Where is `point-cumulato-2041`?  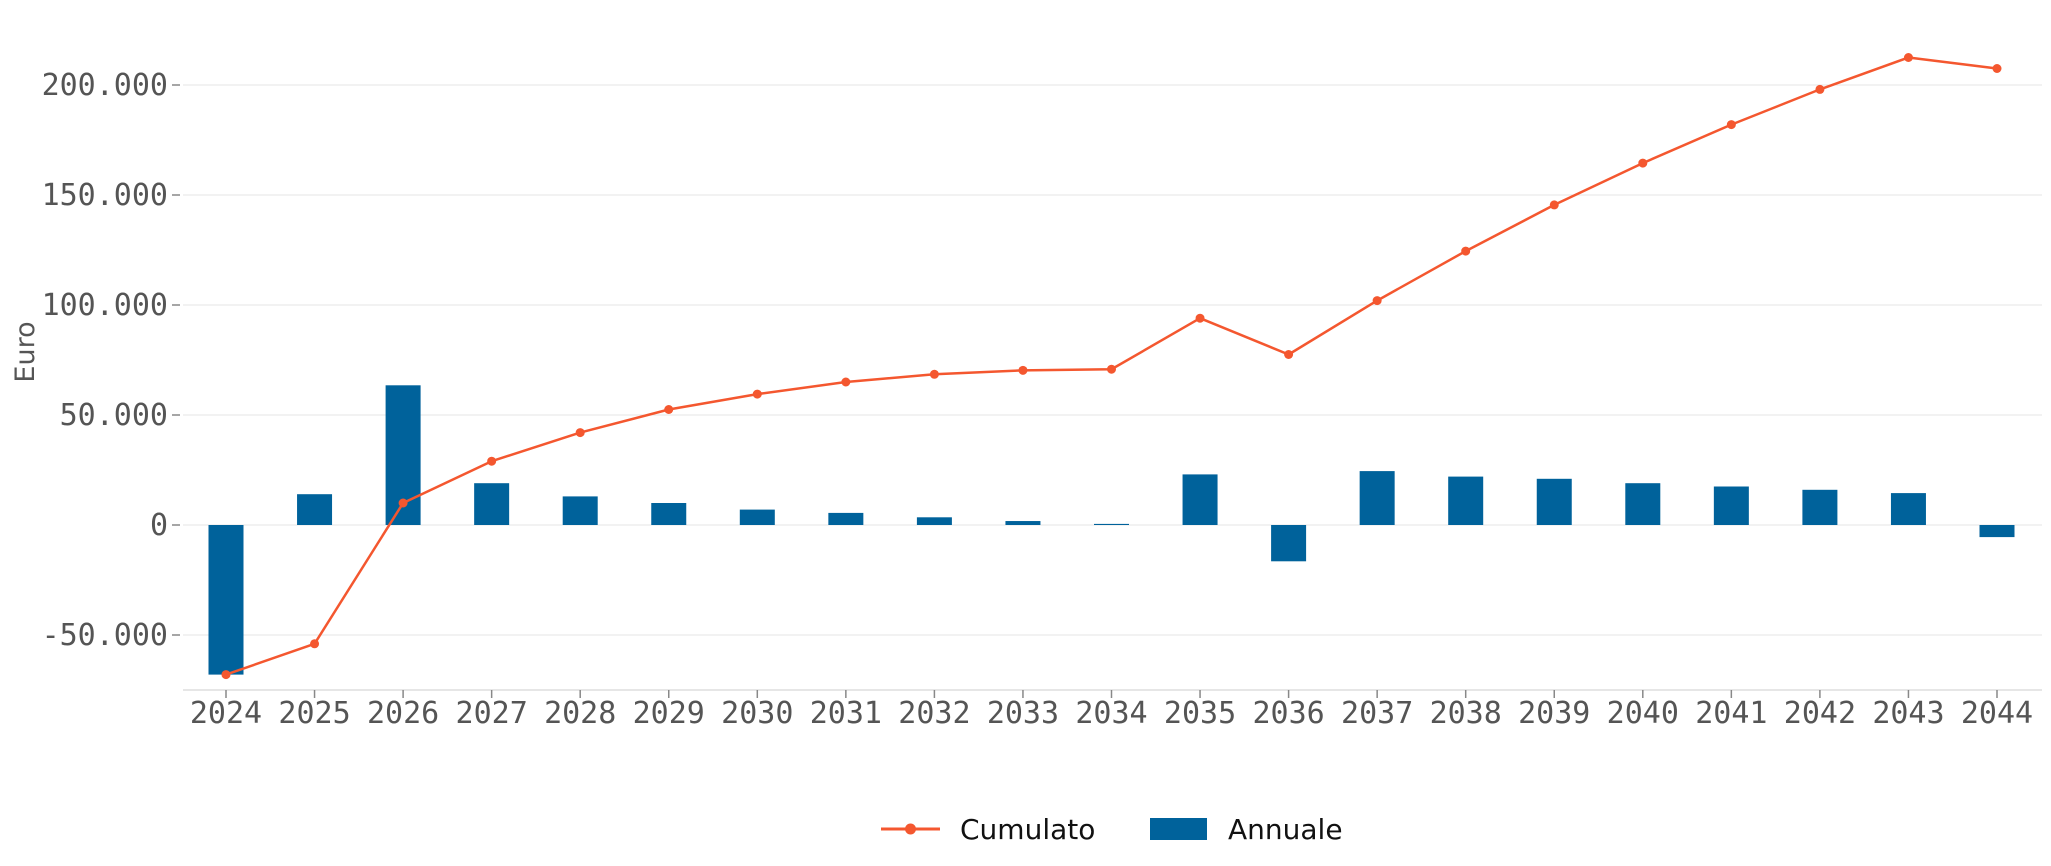 point-cumulato-2041 is located at coordinates (1731, 125).